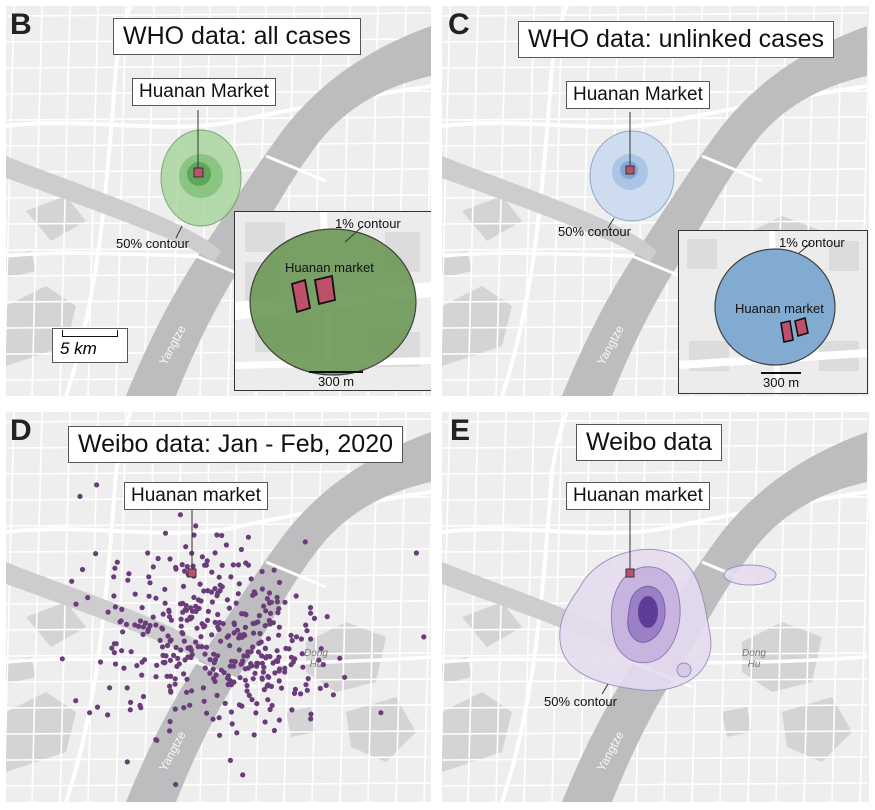  What do you see at coordinates (732, 168) in the screenshot?
I see `bridge` at bounding box center [732, 168].